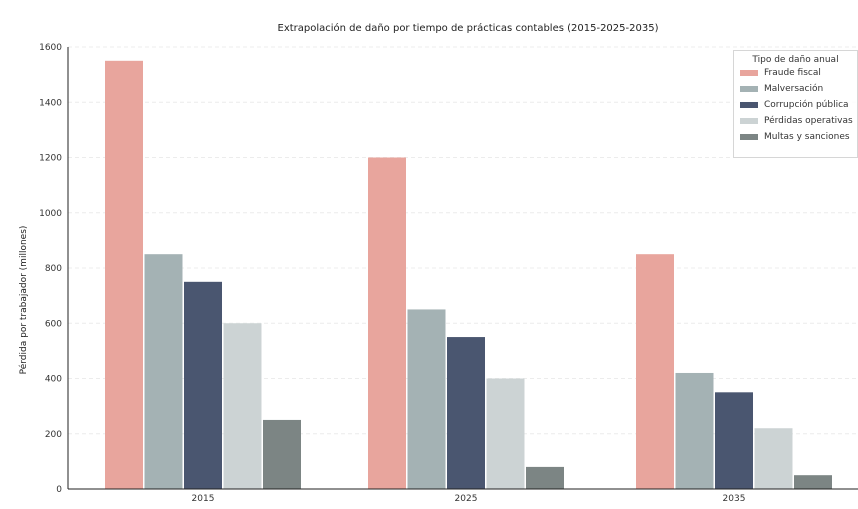 Image resolution: width=858 pixels, height=509 pixels. What do you see at coordinates (203, 499) in the screenshot?
I see `x-tick-label: 2015` at bounding box center [203, 499].